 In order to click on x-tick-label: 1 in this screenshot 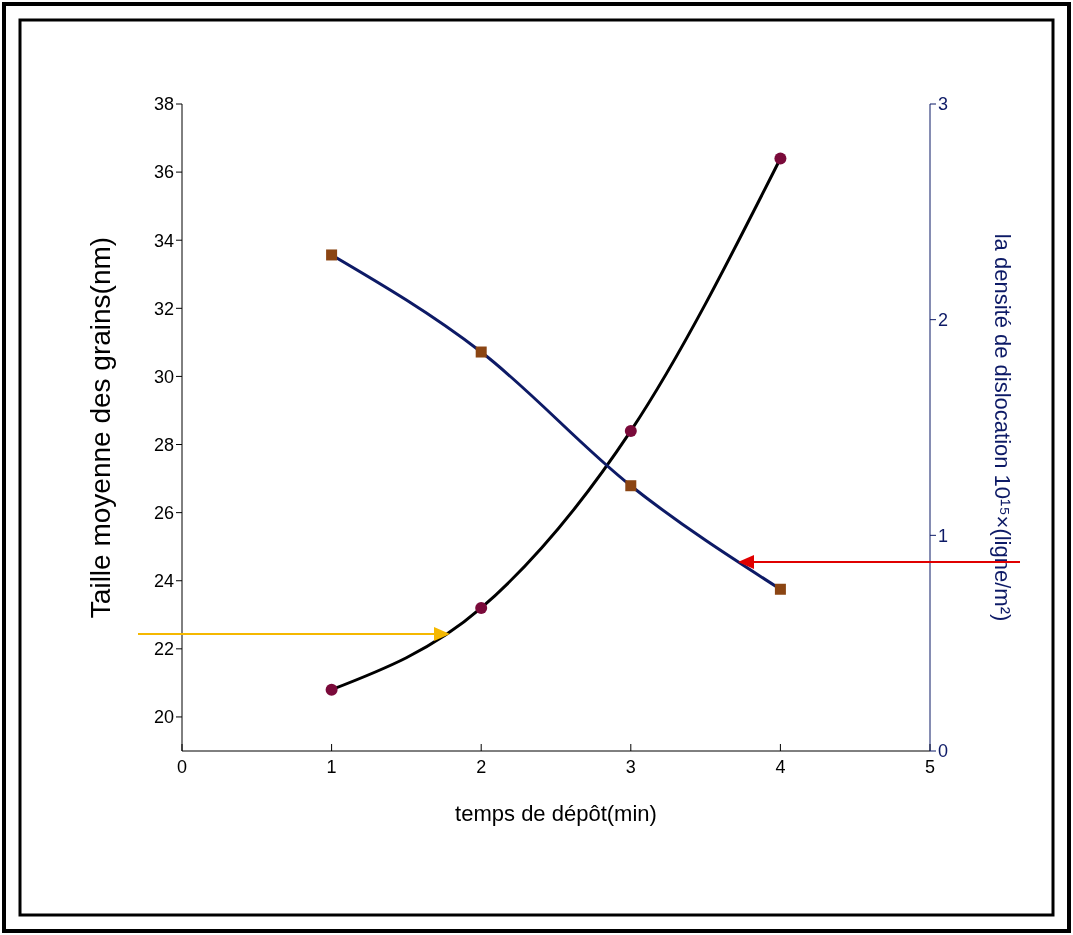, I will do `click(331, 766)`.